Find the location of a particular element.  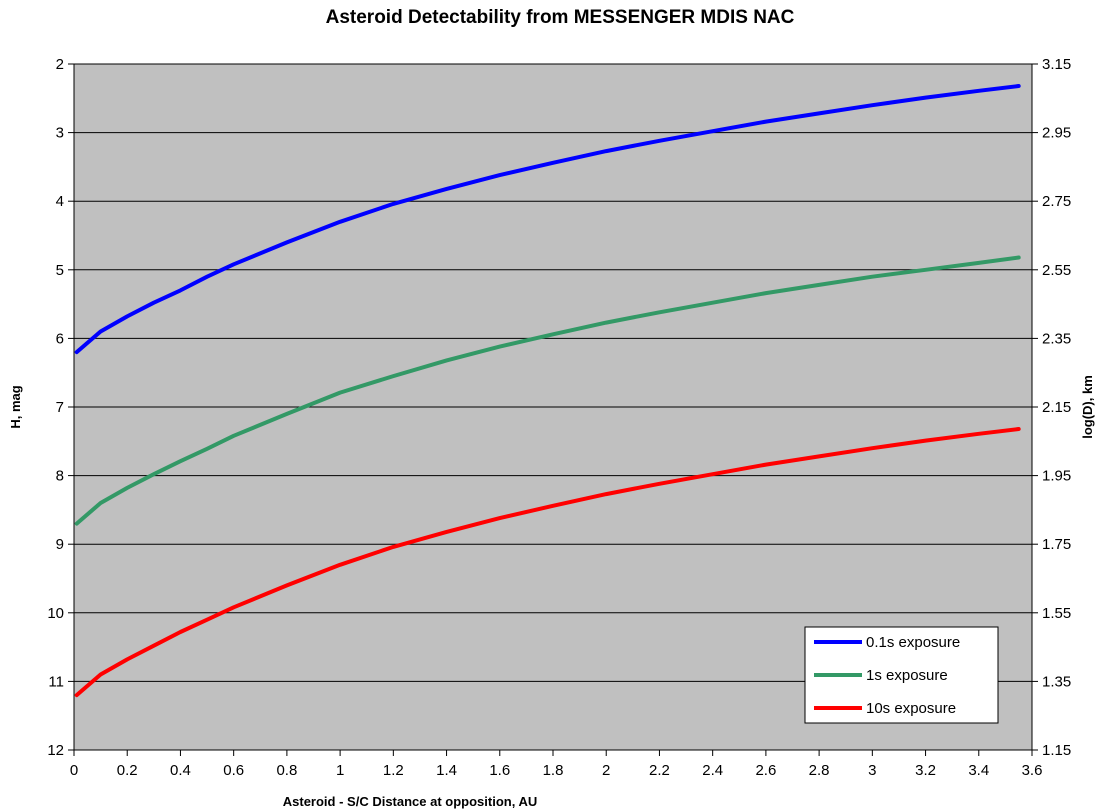

x-tick-label: 0 is located at coordinates (74, 770).